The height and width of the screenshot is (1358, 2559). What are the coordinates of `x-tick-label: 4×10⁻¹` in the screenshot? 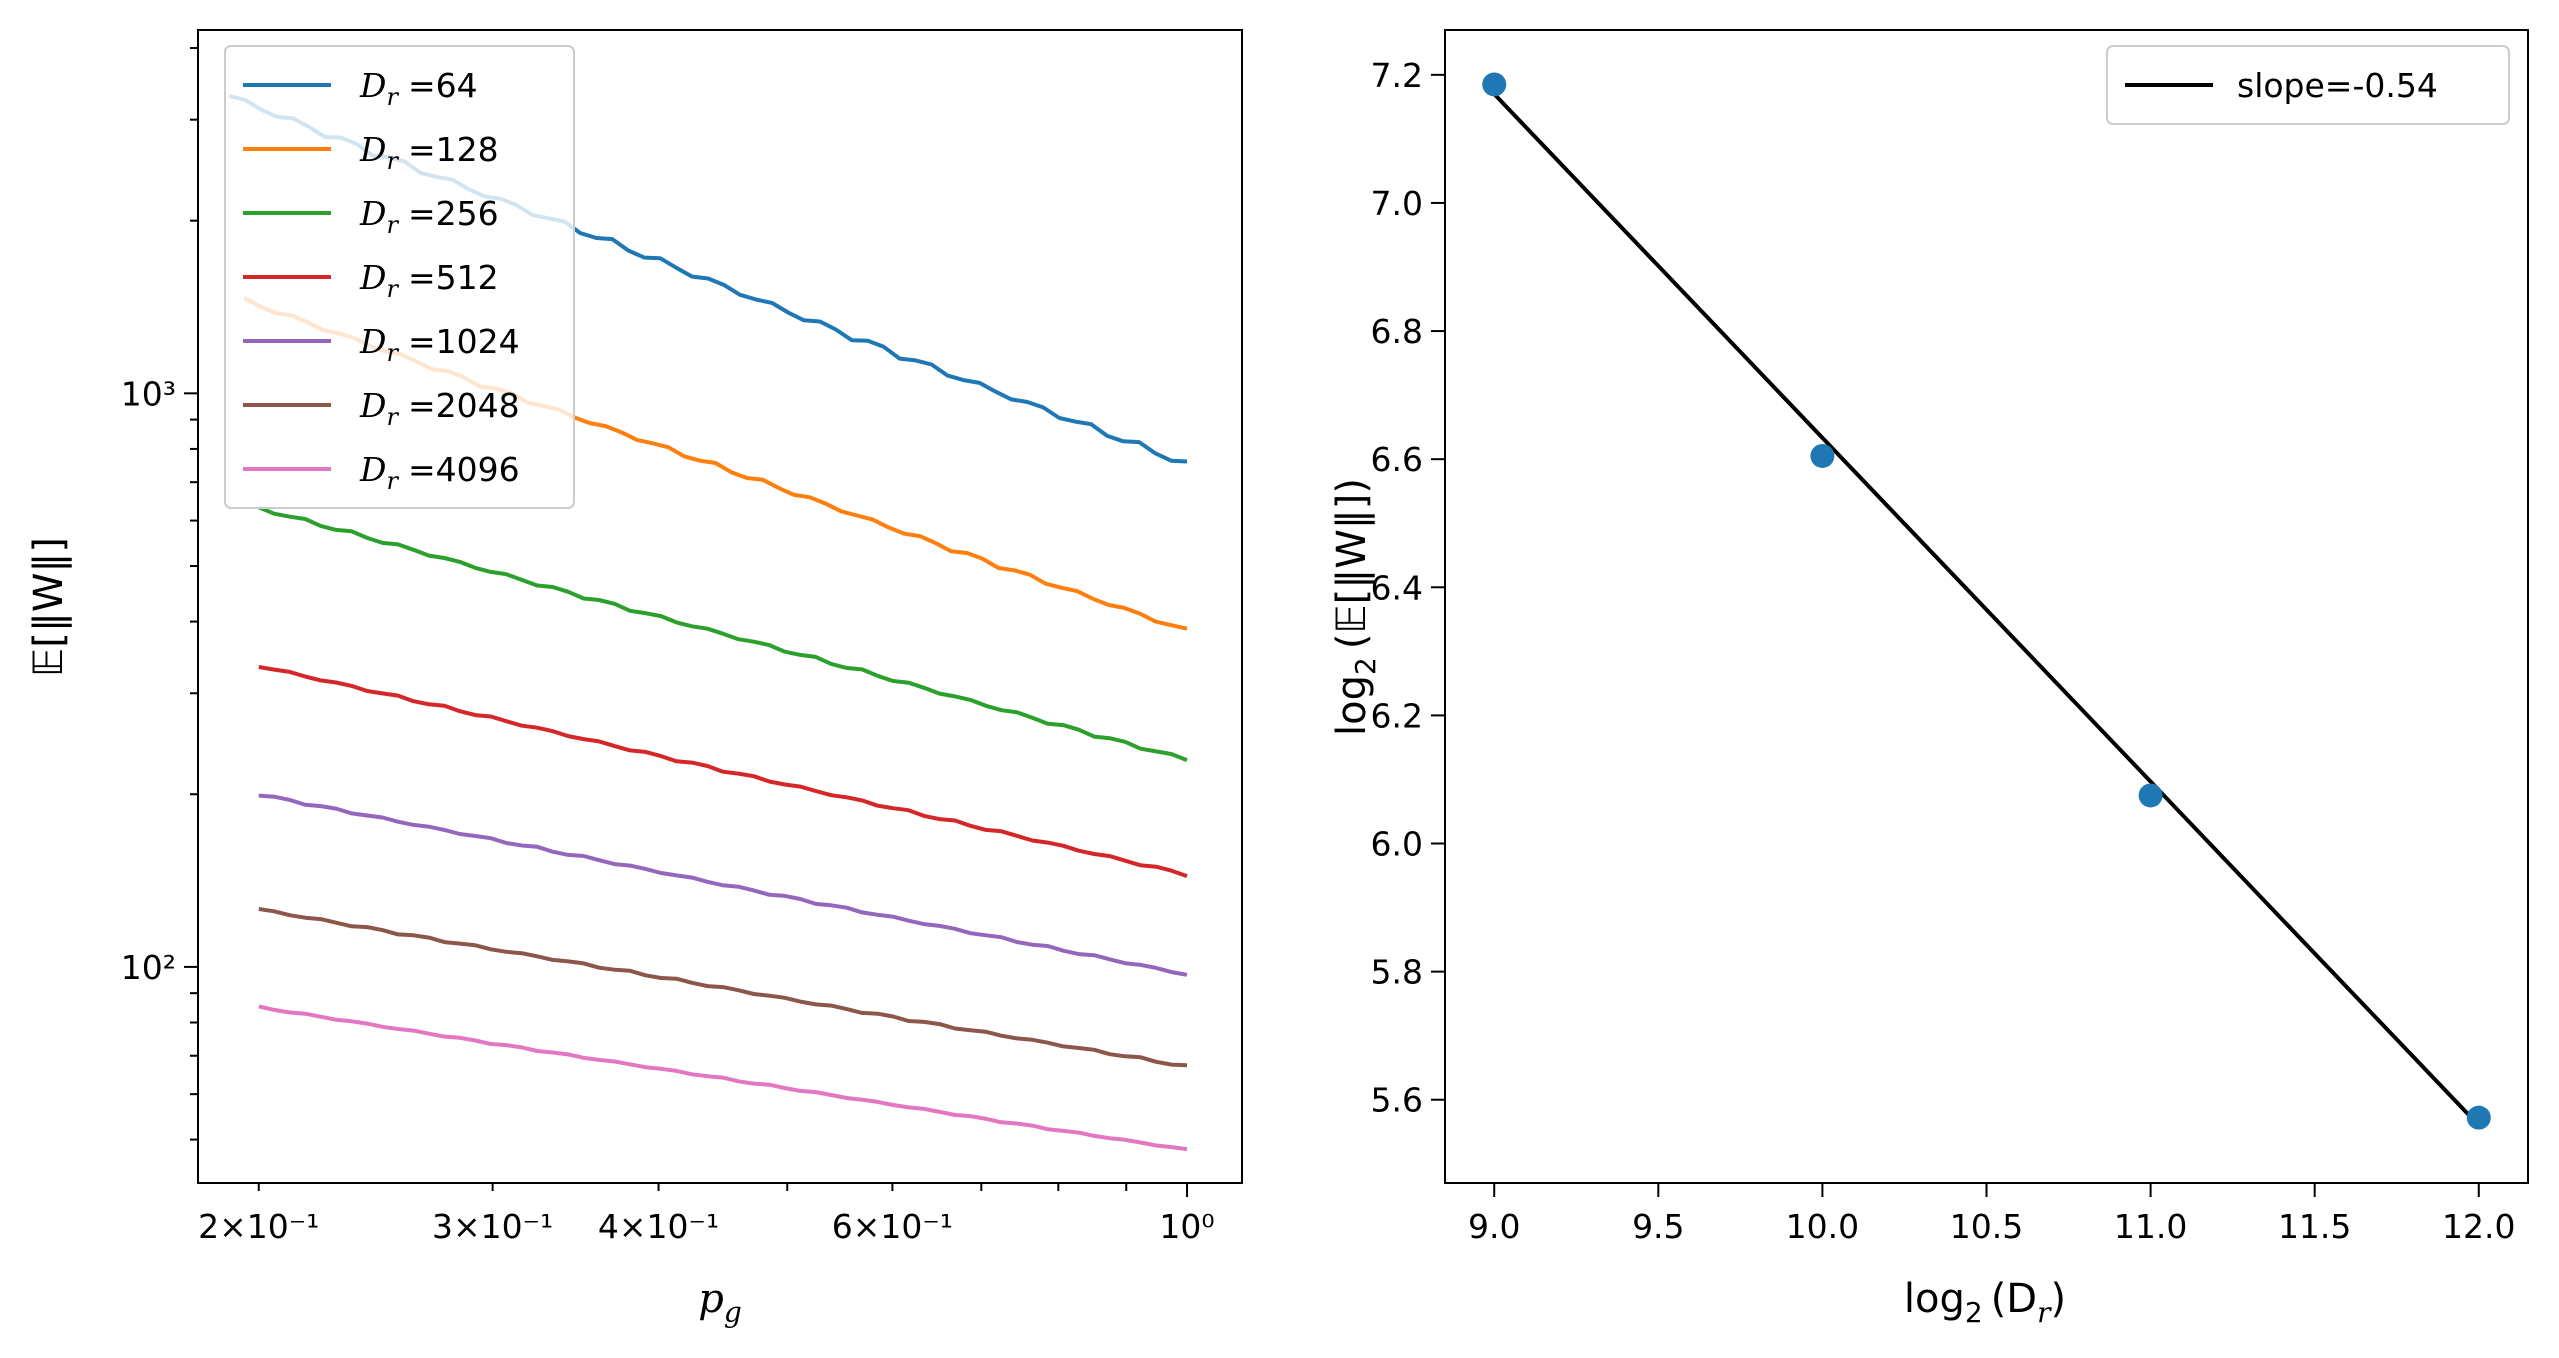 It's located at (658, 1226).